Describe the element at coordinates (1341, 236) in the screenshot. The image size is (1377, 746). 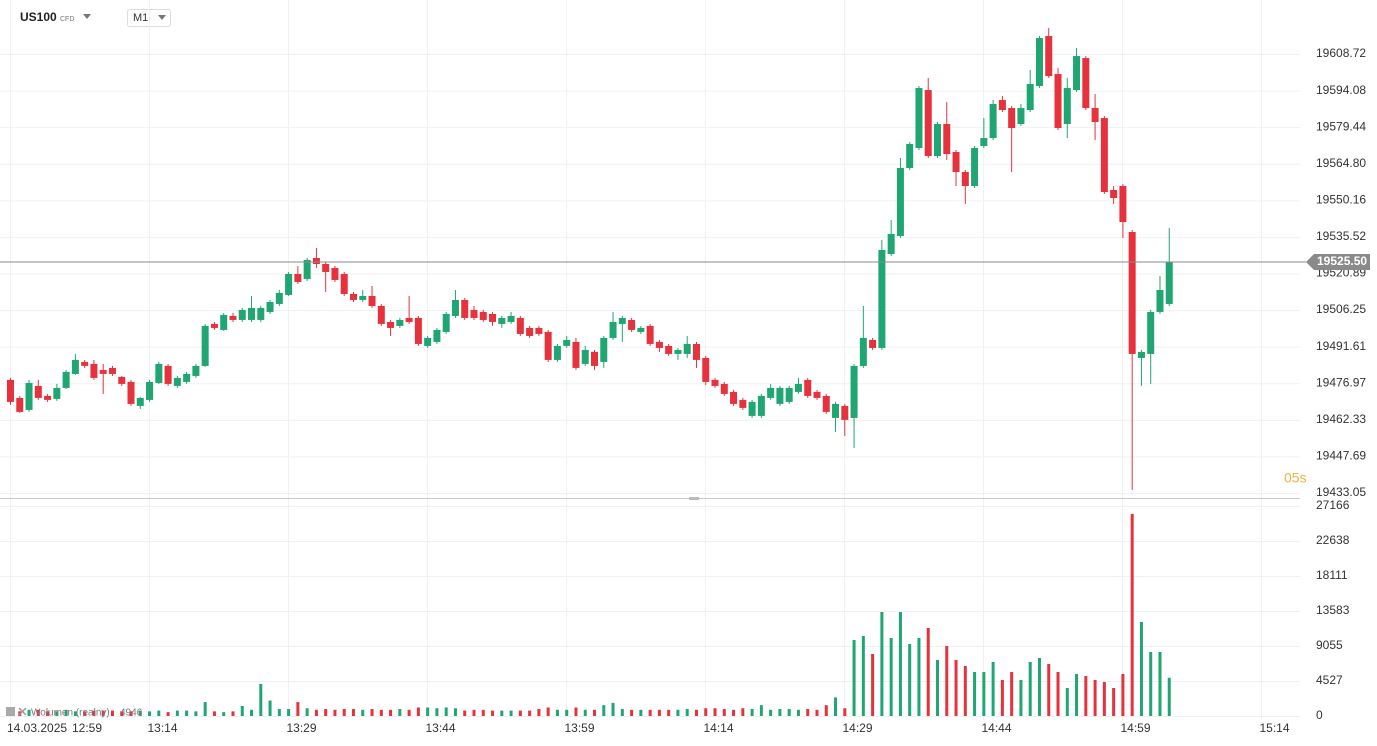
I see `y-tick-label: 19535.52` at that location.